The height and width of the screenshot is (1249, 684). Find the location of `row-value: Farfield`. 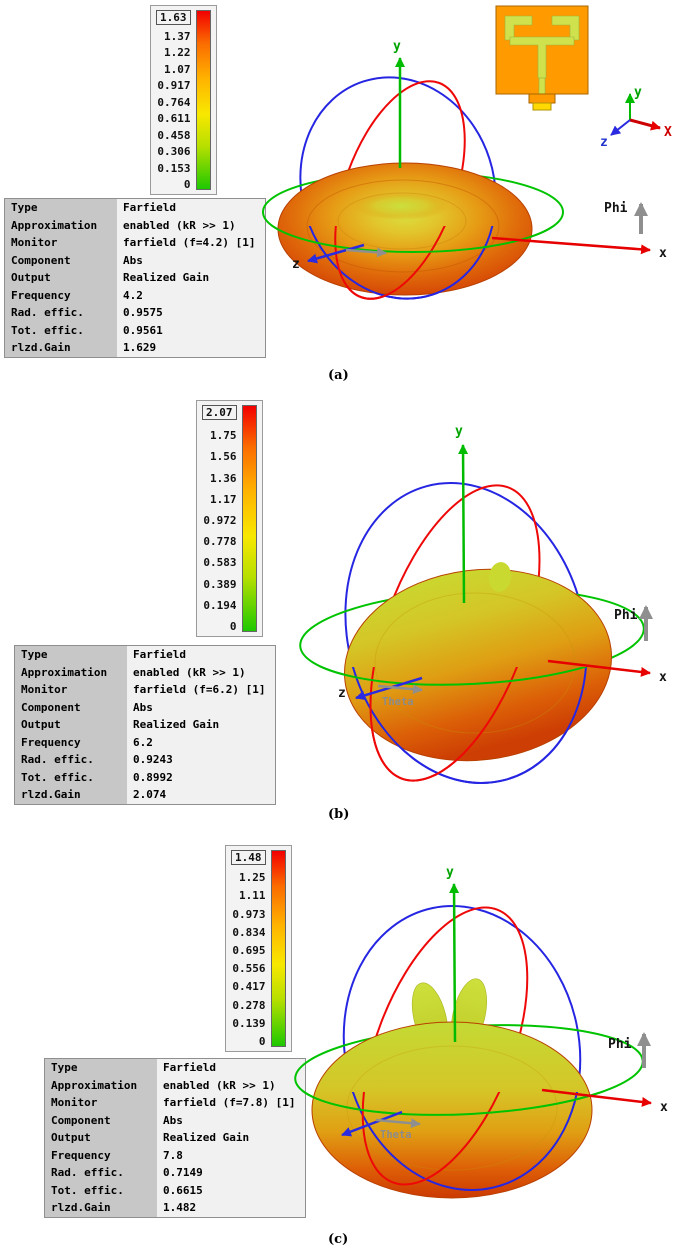

row-value: Farfield is located at coordinates (231, 1067).